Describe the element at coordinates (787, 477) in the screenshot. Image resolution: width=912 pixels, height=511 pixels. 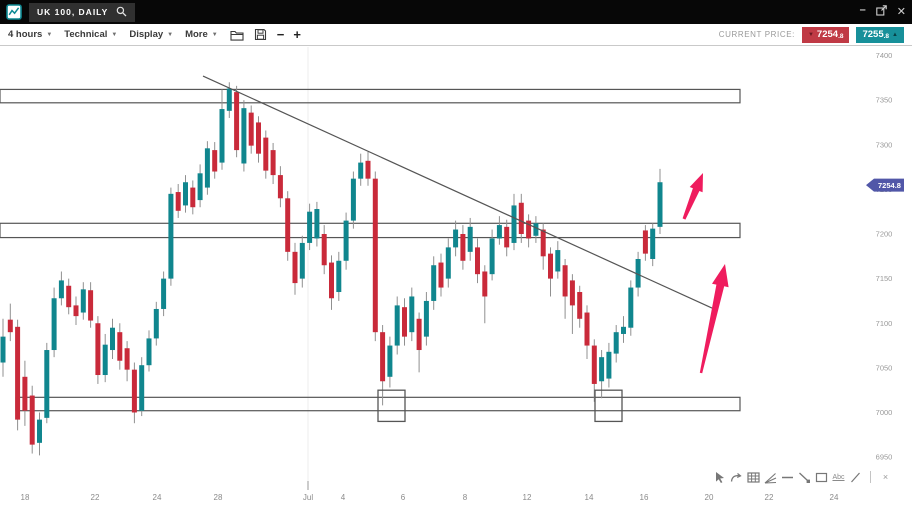
I see `horizontal-line-tool` at that location.